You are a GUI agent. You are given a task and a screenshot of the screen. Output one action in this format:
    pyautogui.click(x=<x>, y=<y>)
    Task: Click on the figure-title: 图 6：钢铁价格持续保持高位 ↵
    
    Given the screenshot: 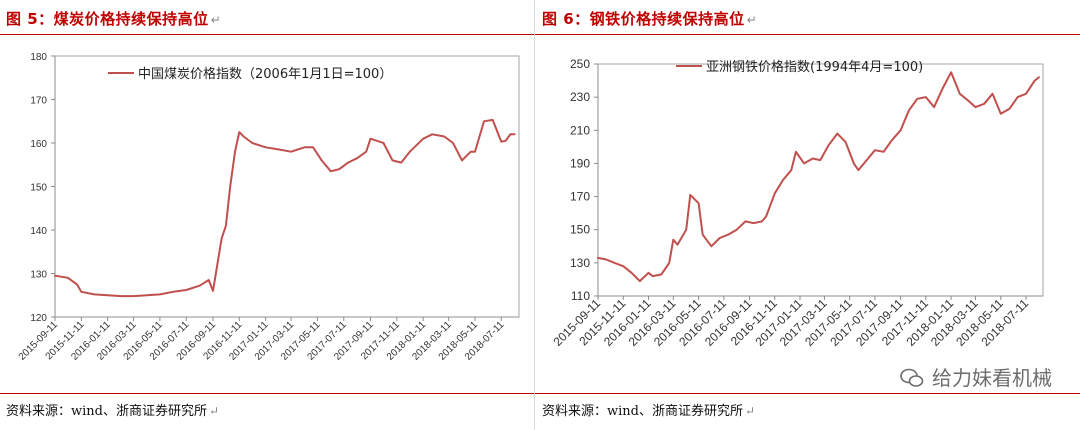 What is the action you would take?
    pyautogui.click(x=650, y=19)
    